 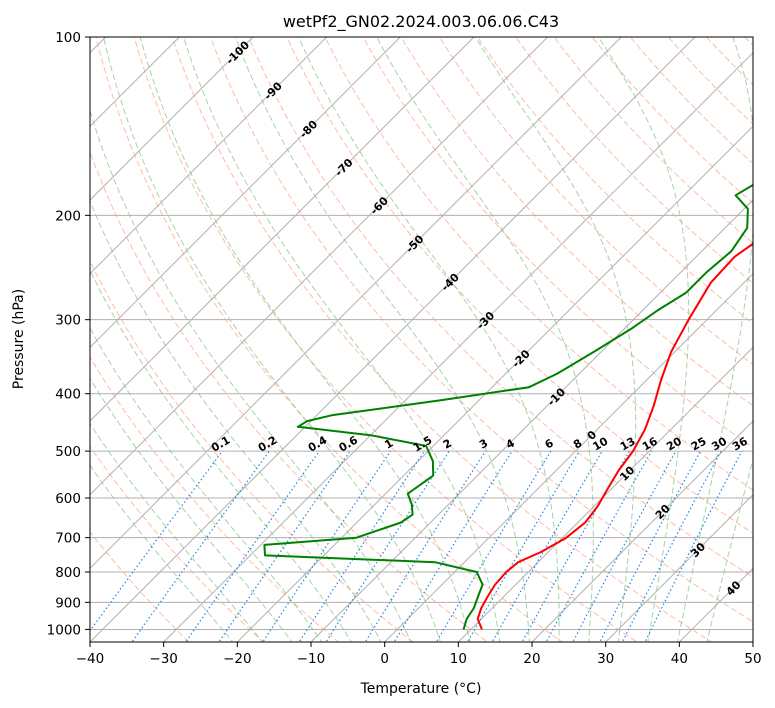 What do you see at coordinates (458, 659) in the screenshot?
I see `x-tick-label: 10` at bounding box center [458, 659].